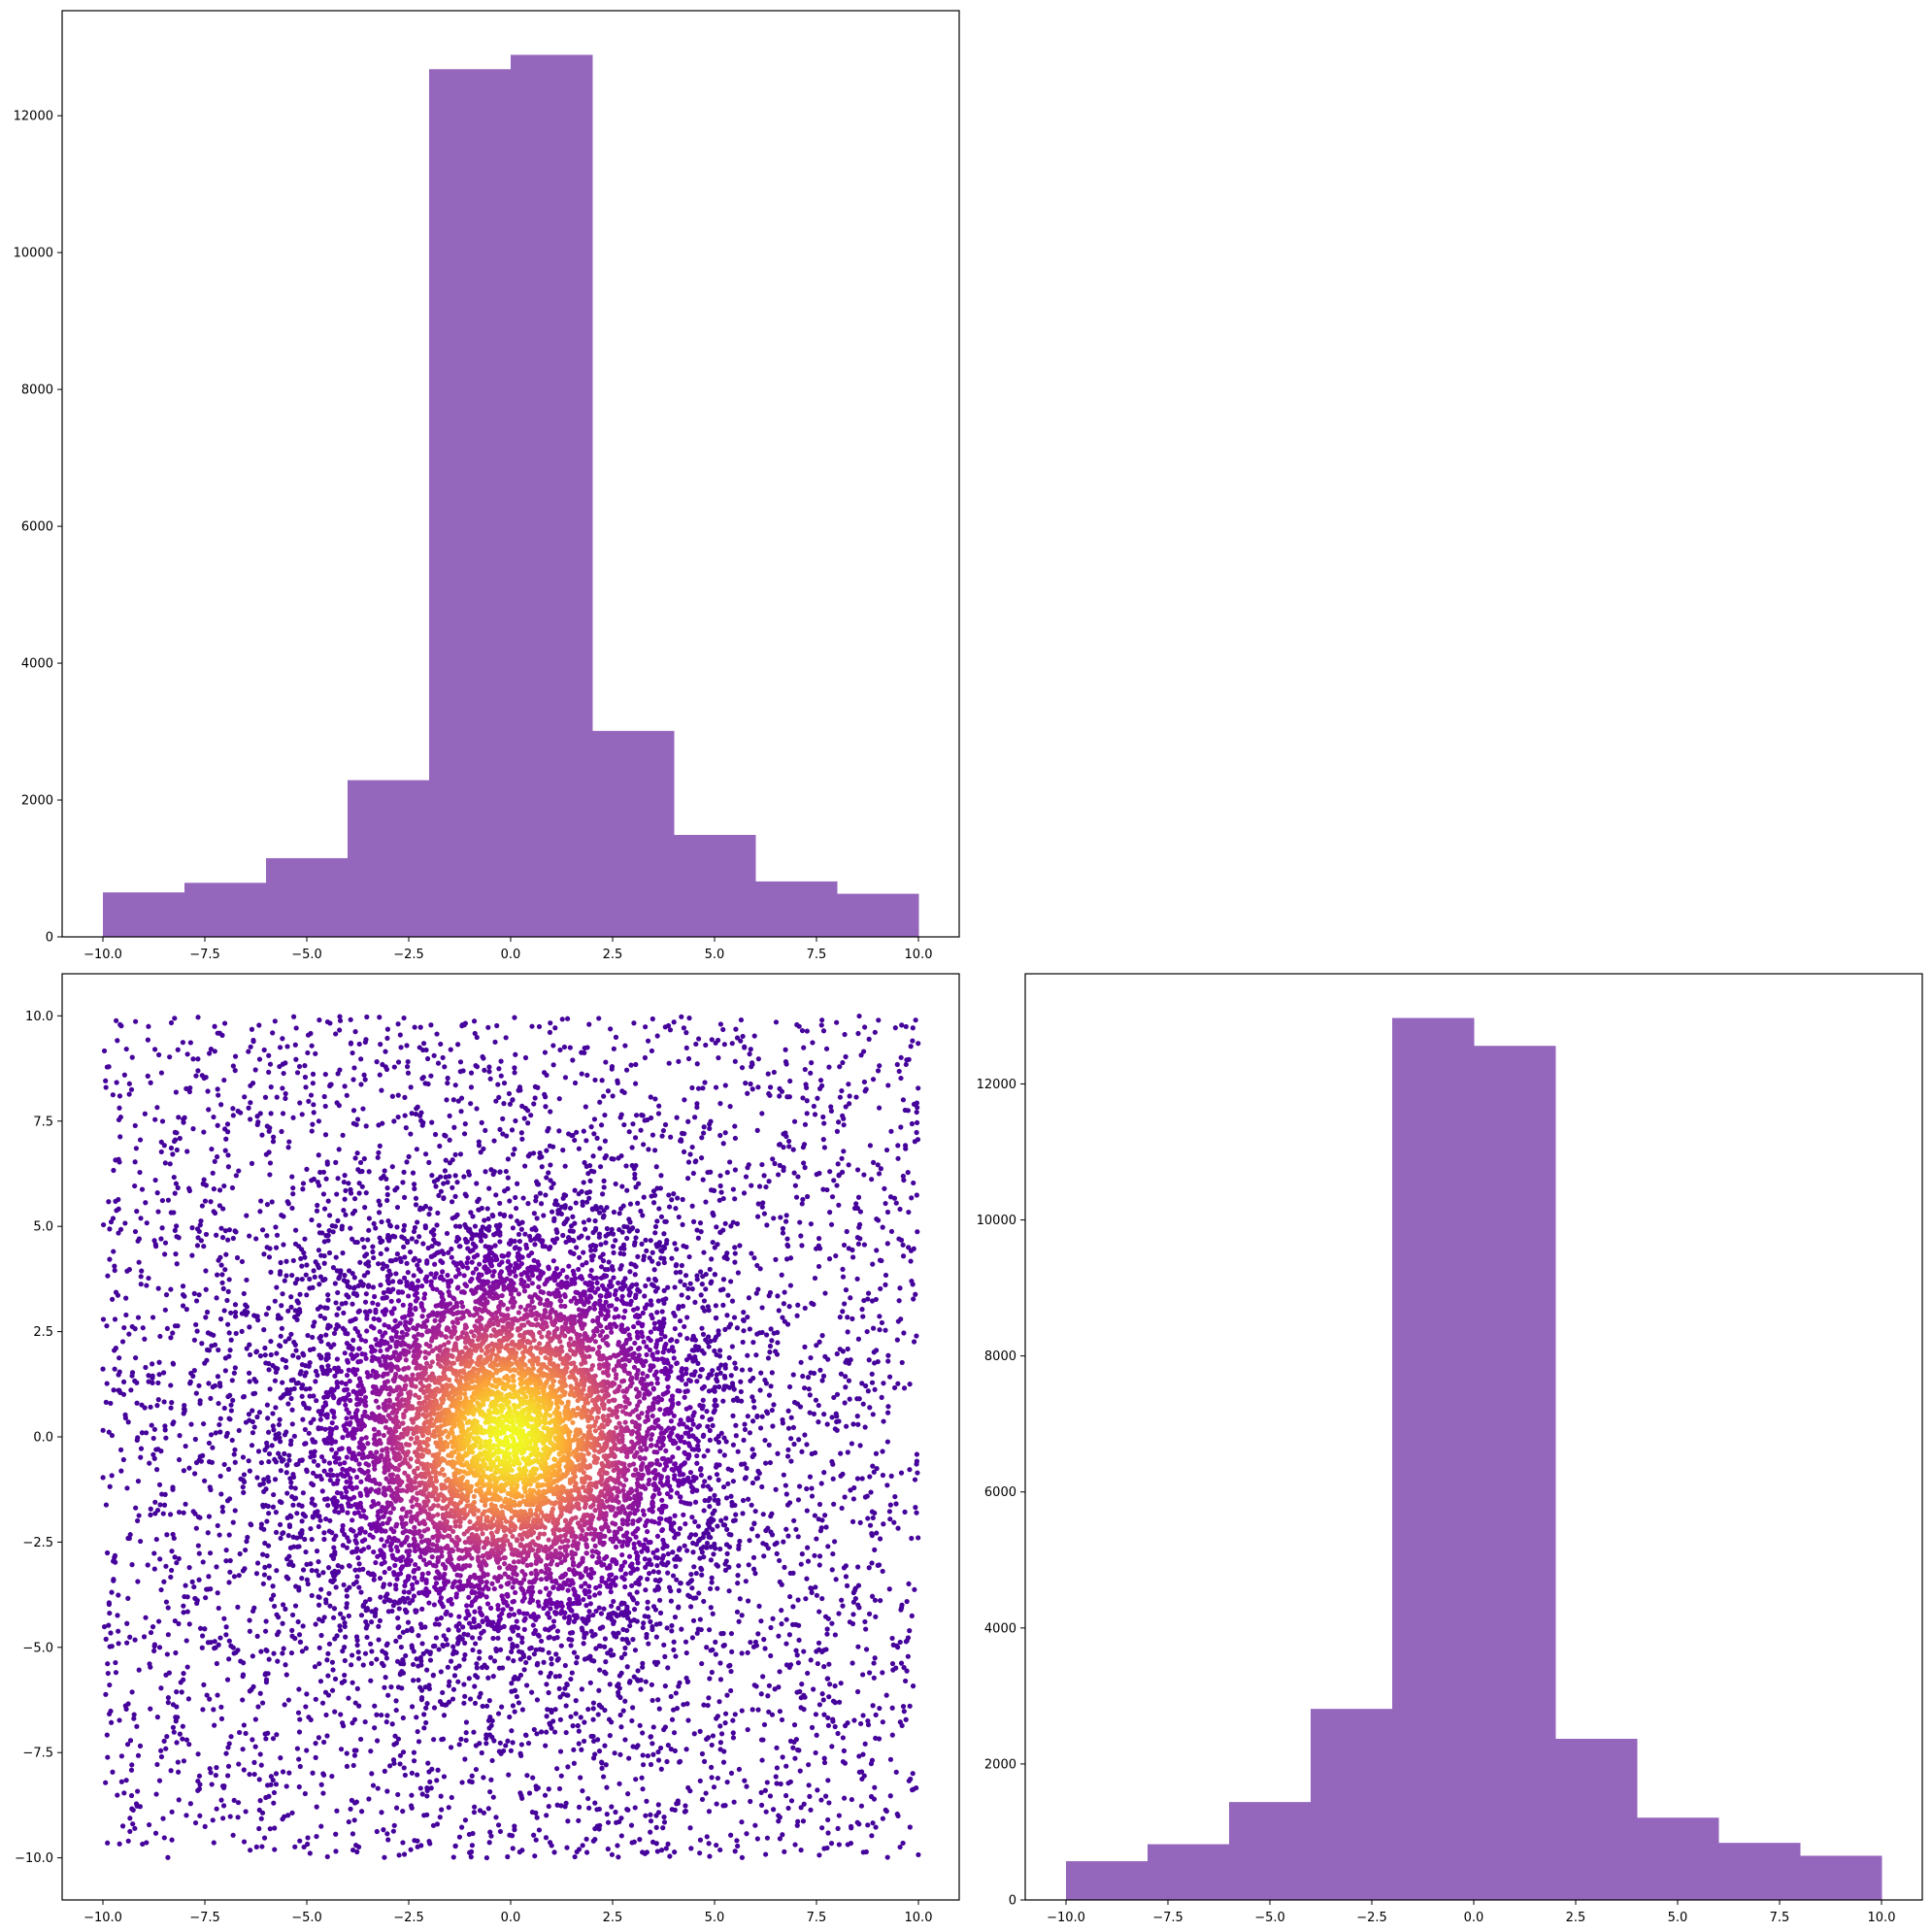 Image resolution: width=1932 pixels, height=1932 pixels. Describe the element at coordinates (33, 254) in the screenshot. I see `y-tick-label: 10000` at that location.